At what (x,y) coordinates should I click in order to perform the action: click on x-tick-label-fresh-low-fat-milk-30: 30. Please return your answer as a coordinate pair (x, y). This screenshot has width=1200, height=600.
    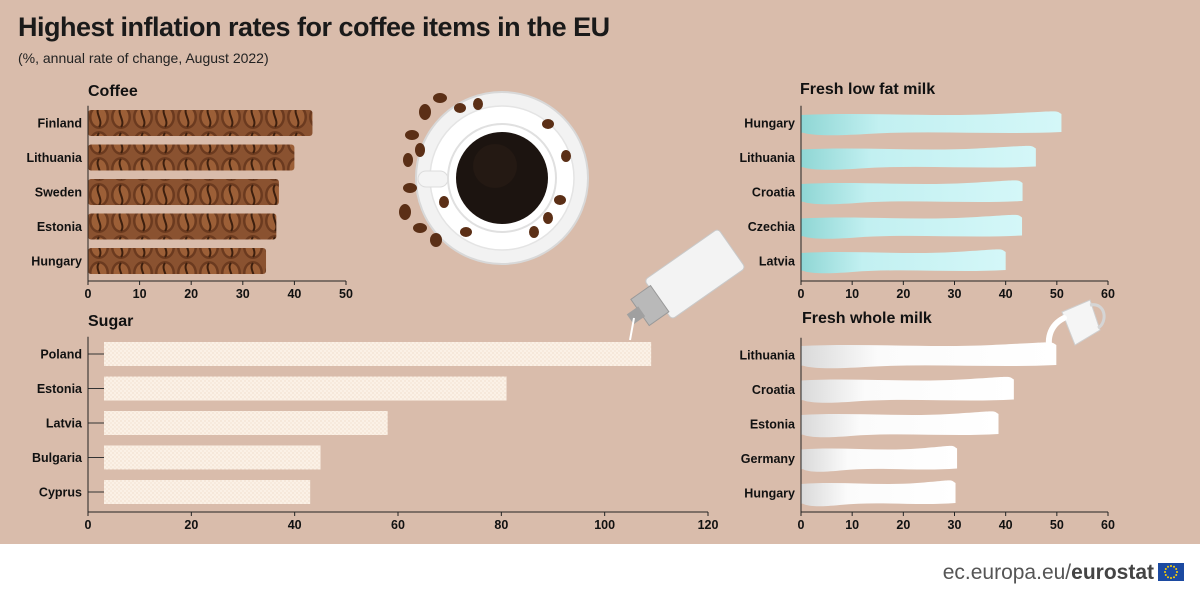
    Looking at the image, I should click on (955, 294).